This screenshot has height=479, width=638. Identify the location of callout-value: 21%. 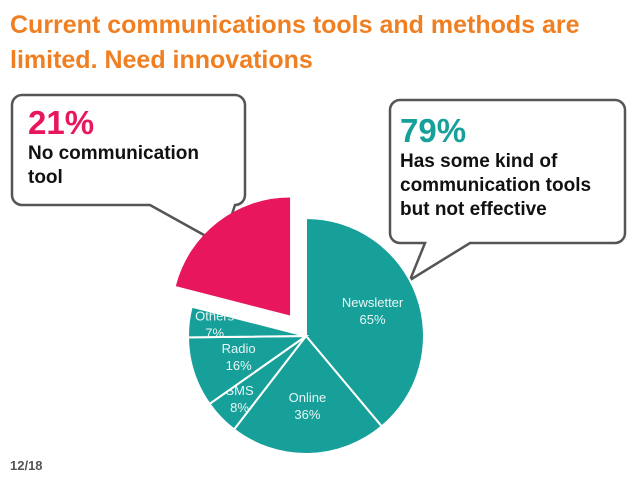
(61, 122).